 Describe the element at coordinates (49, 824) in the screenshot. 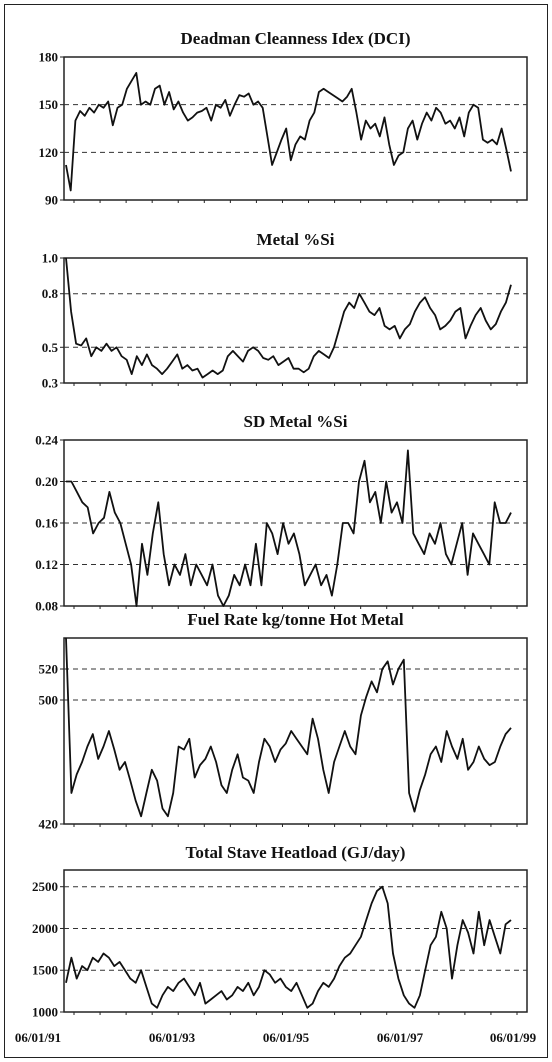

I see `y-tick-label: 420` at that location.